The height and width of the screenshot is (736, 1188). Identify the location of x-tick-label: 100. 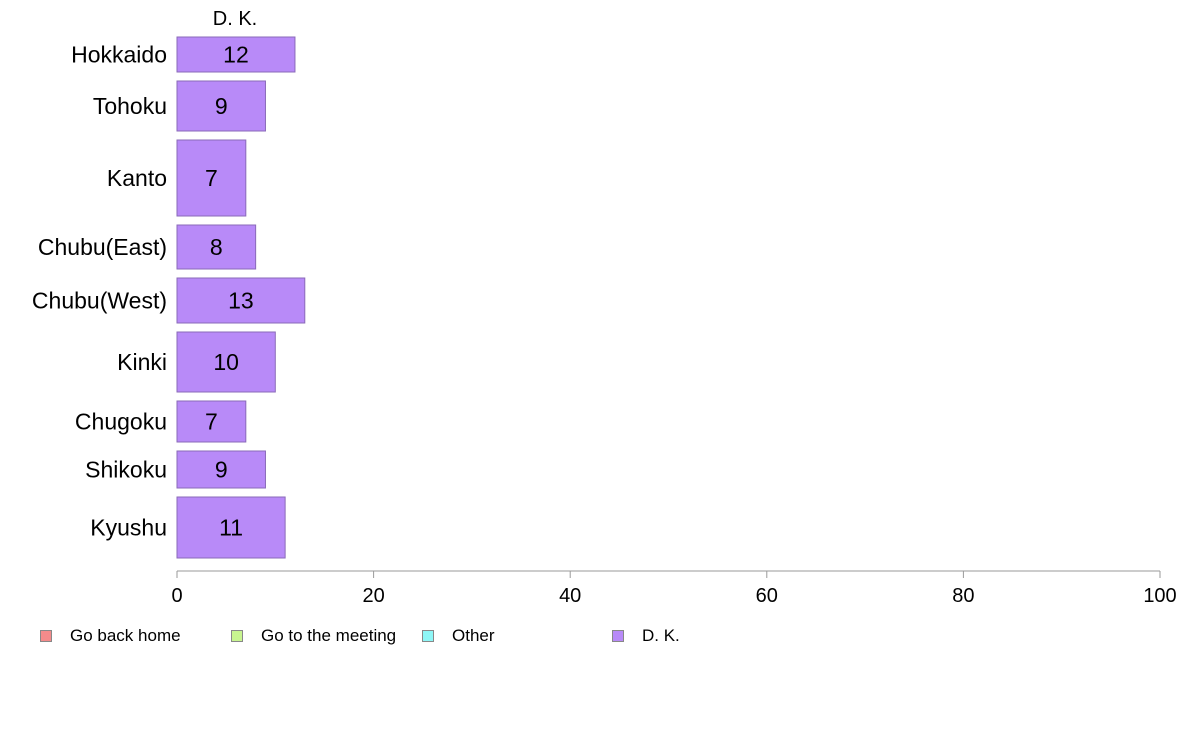
(1159, 596).